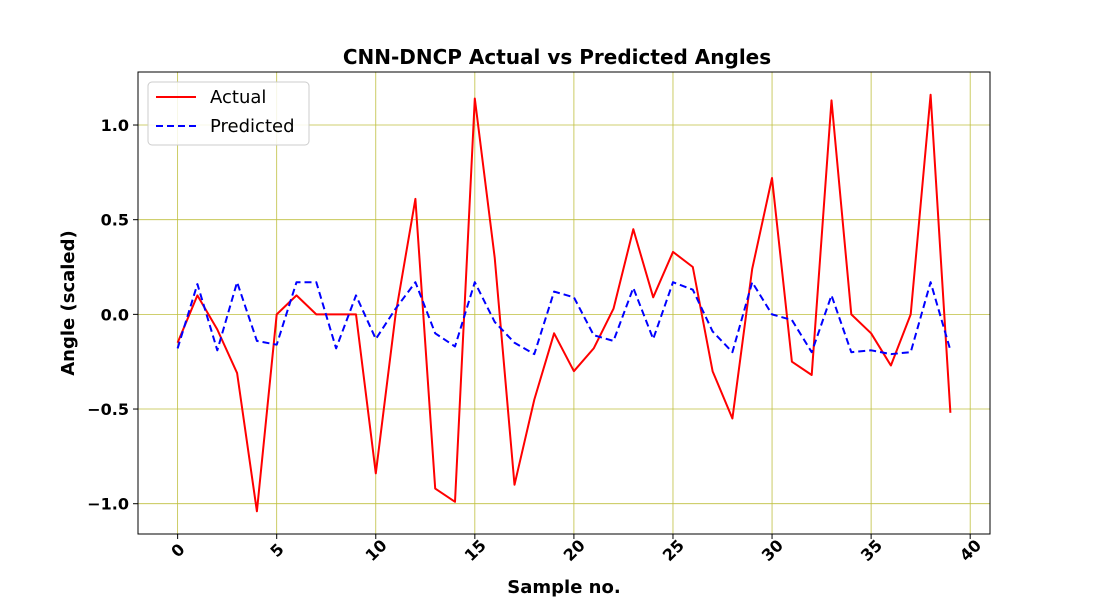 The width and height of the screenshot is (1100, 600). Describe the element at coordinates (115, 220) in the screenshot. I see `y-tick-label: 0.5` at that location.